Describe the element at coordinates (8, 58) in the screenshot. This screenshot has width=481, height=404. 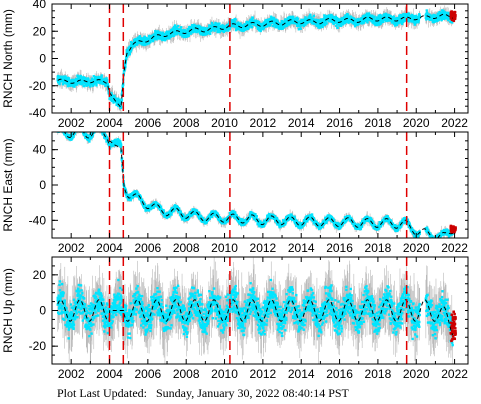
I see `y-axis-label: RNCH North (mm)` at that location.